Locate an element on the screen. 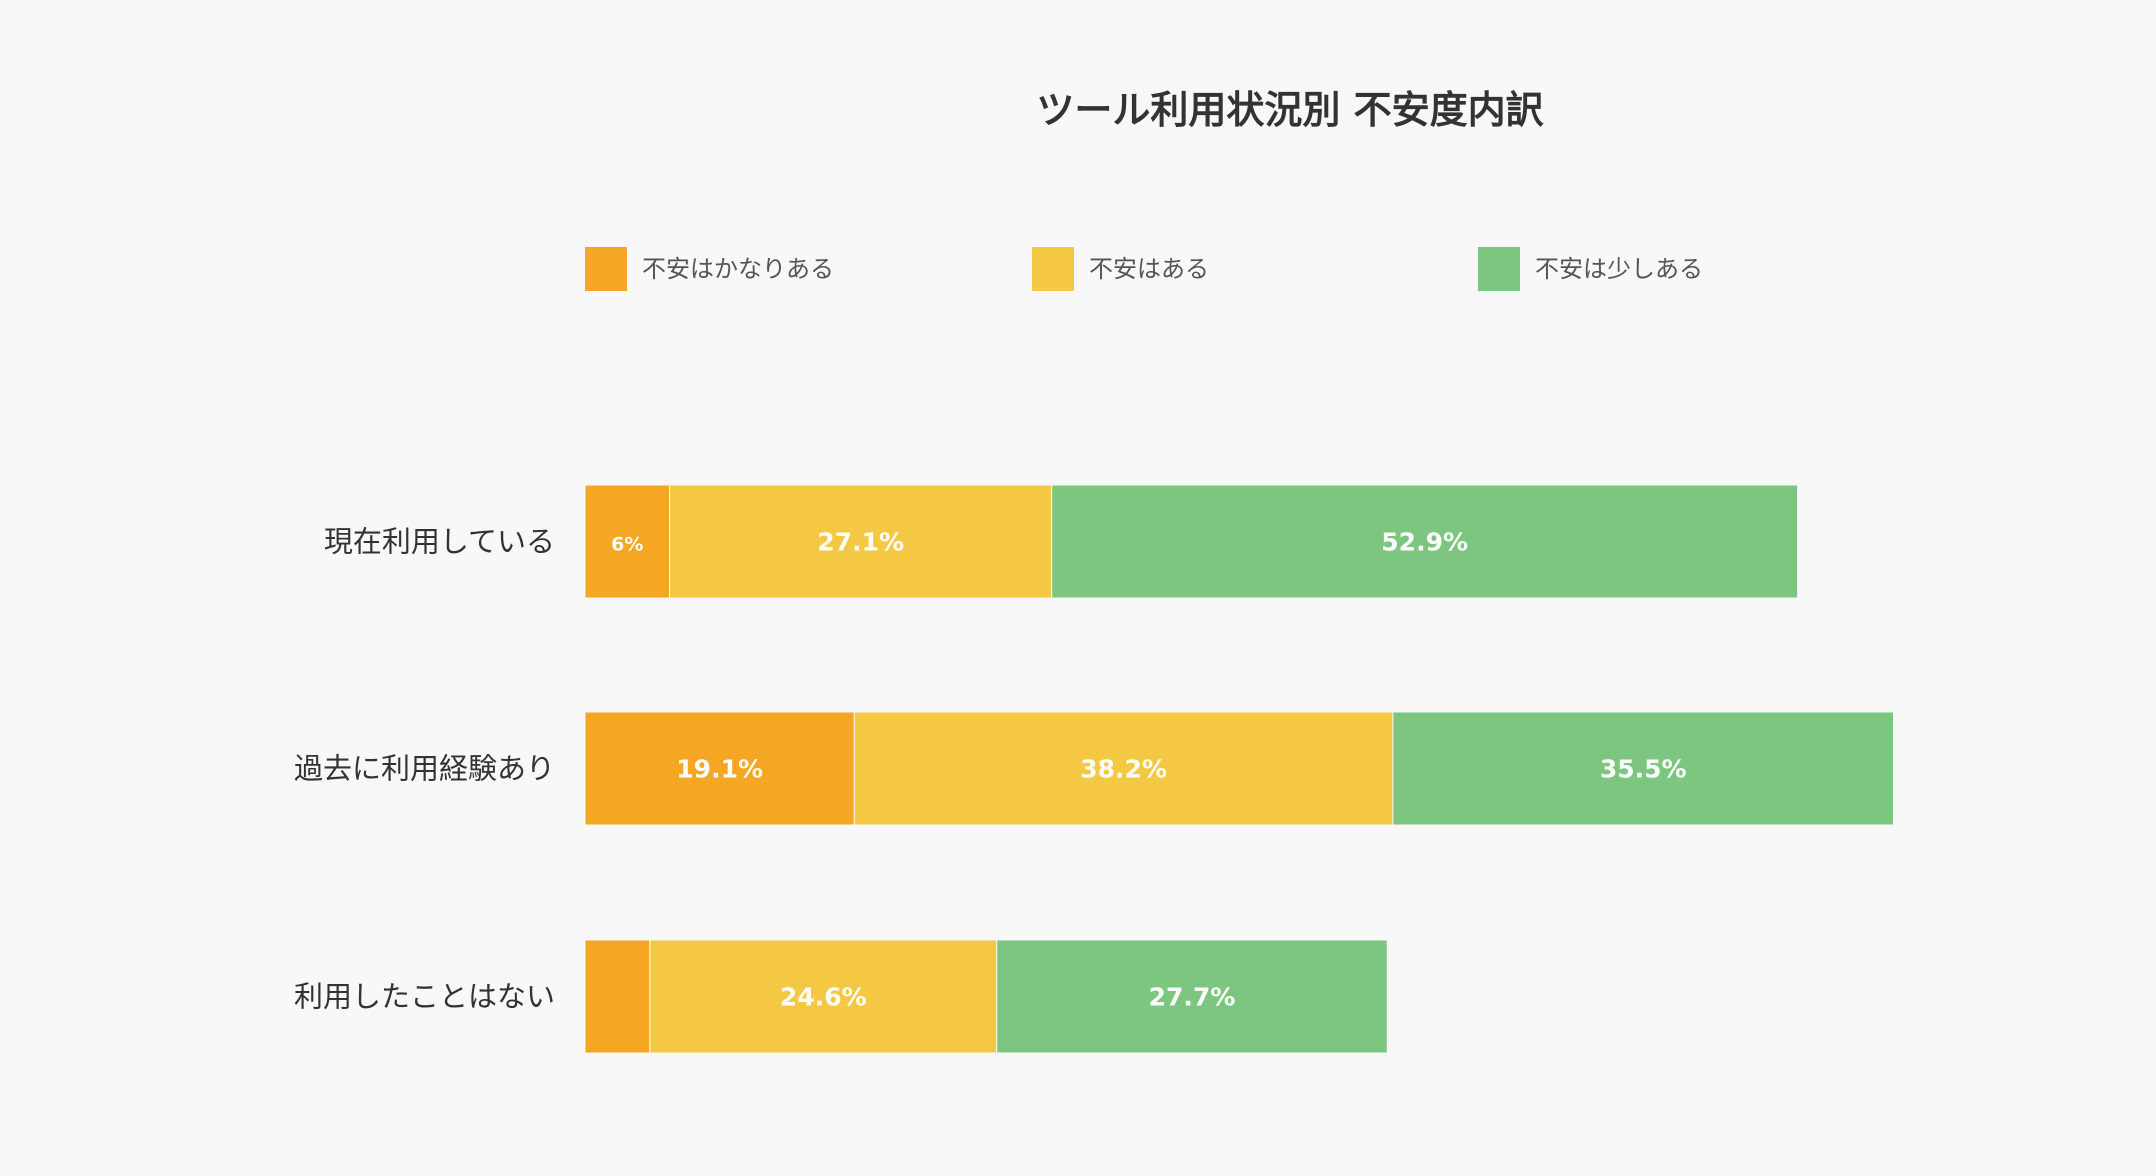 This screenshot has height=1176, width=2156. data-label: 19.1% is located at coordinates (719, 769).